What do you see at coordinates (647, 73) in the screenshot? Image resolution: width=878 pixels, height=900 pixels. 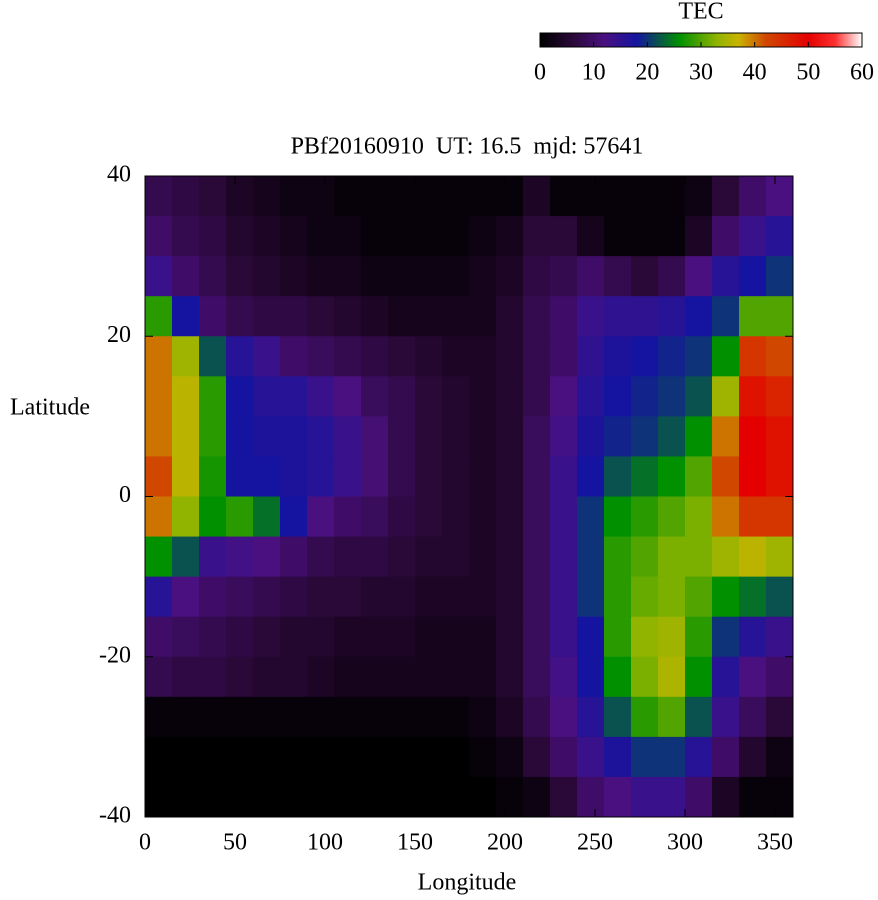 I see `colorbar-tick-label: 20` at bounding box center [647, 73].